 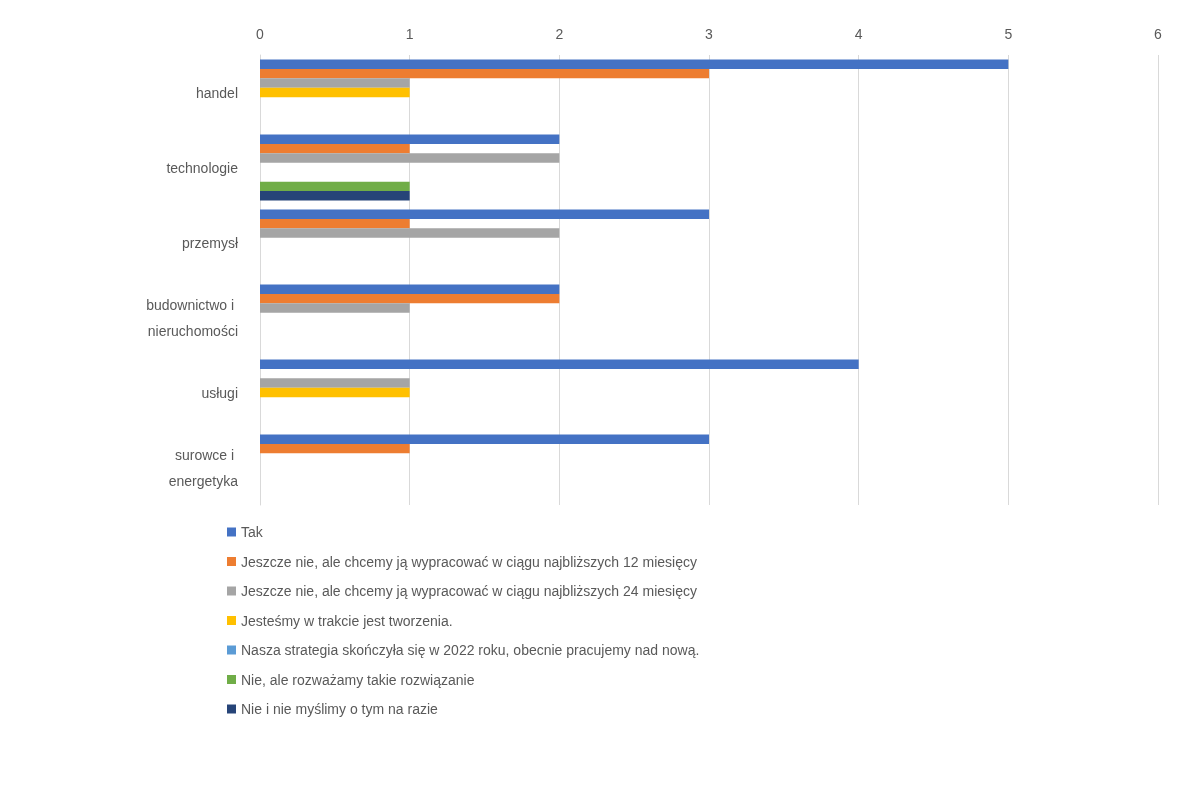 What do you see at coordinates (469, 591) in the screenshot?
I see `legend-label: Jeszcze nie, ale chcemy ją wypracować w ciągu najbliższych 24 miesięcy` at bounding box center [469, 591].